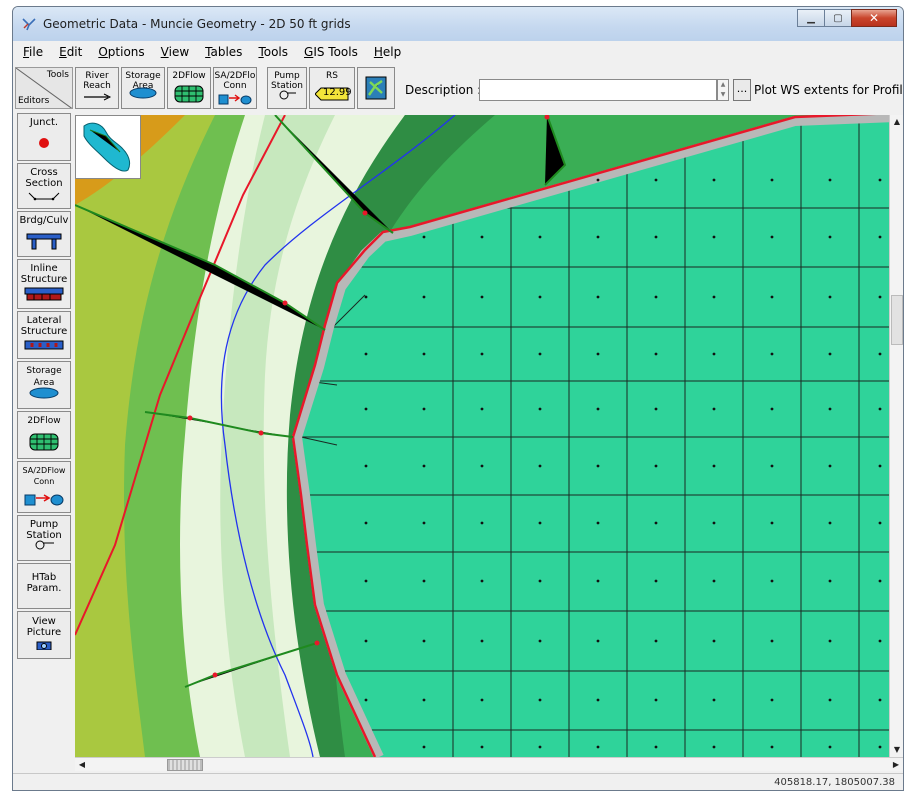 This screenshot has width=904, height=791. Describe the element at coordinates (331, 52) in the screenshot. I see `menu-gis-tools: GIS Tools` at that location.